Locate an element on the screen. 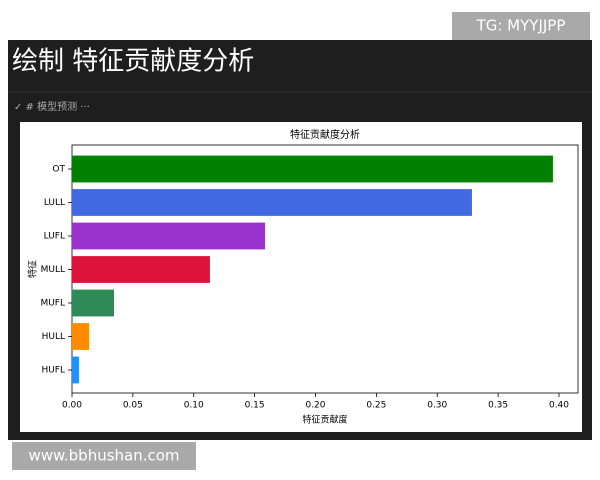 This screenshot has width=600, height=480. y-tick-label: OT is located at coordinates (58, 170).